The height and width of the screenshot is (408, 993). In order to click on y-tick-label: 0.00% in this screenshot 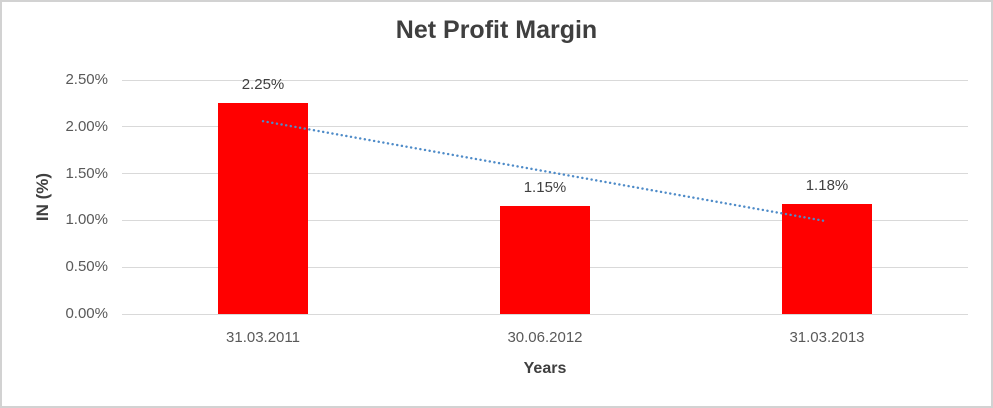, I will do `click(86, 313)`.